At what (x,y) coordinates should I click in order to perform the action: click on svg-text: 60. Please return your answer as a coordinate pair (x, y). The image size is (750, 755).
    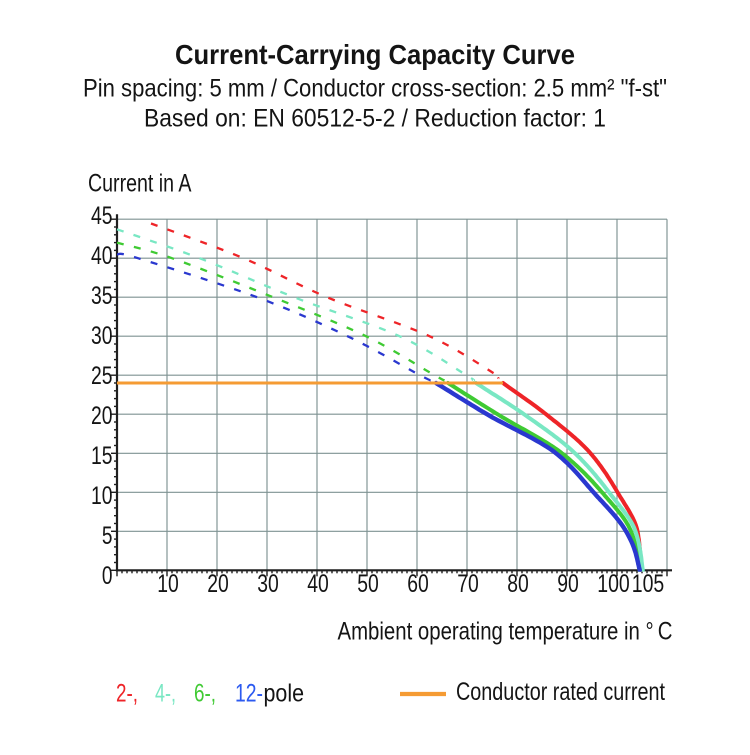
    Looking at the image, I should click on (418, 584).